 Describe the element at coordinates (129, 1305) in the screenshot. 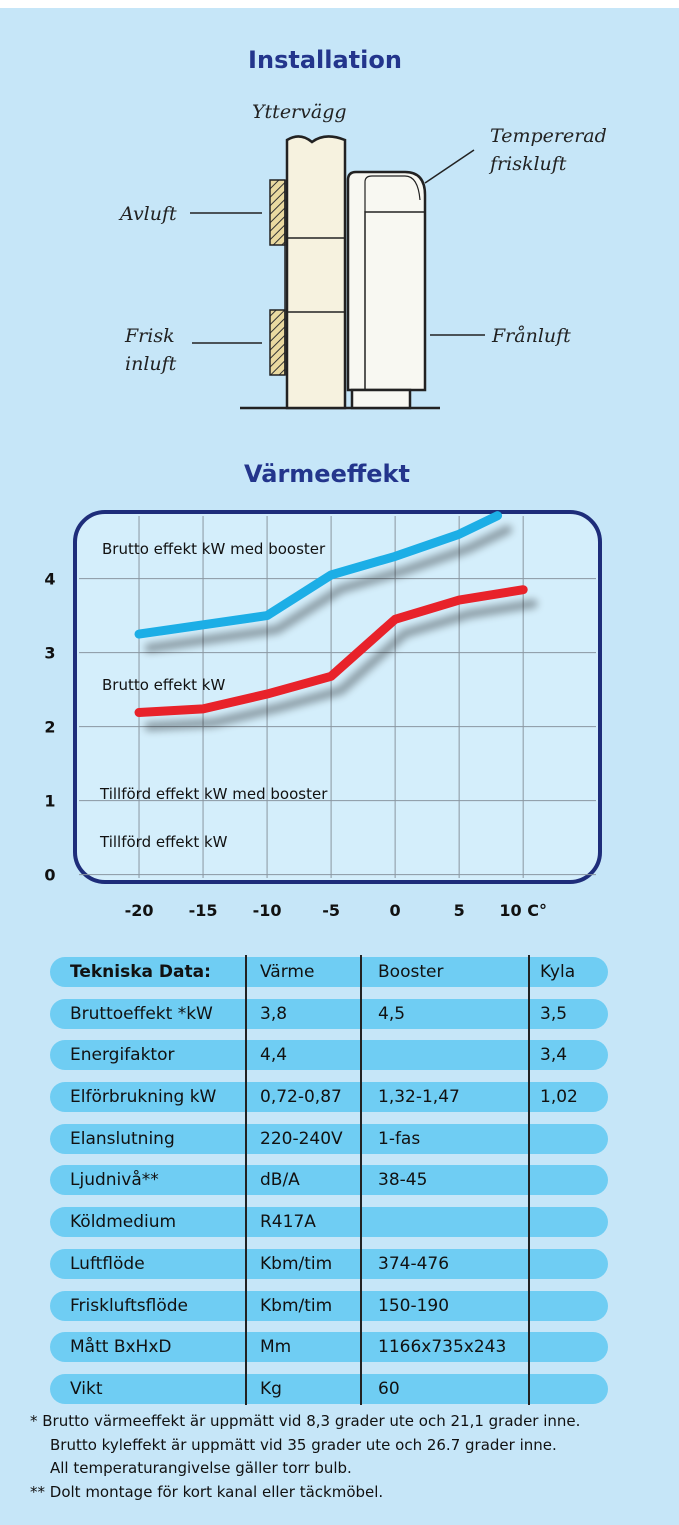

I see `table-cell: Friskluftsflöde` at that location.